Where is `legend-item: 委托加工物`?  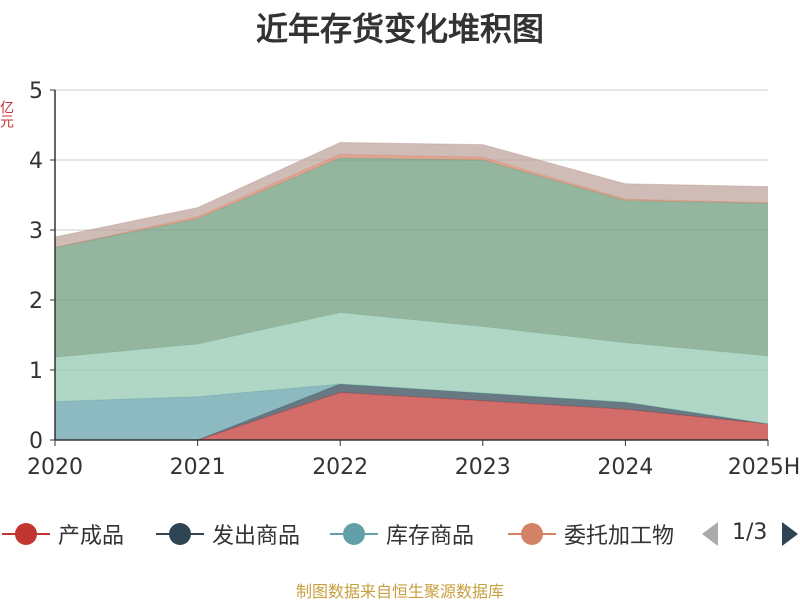 legend-item: 委托加工物 is located at coordinates (591, 534).